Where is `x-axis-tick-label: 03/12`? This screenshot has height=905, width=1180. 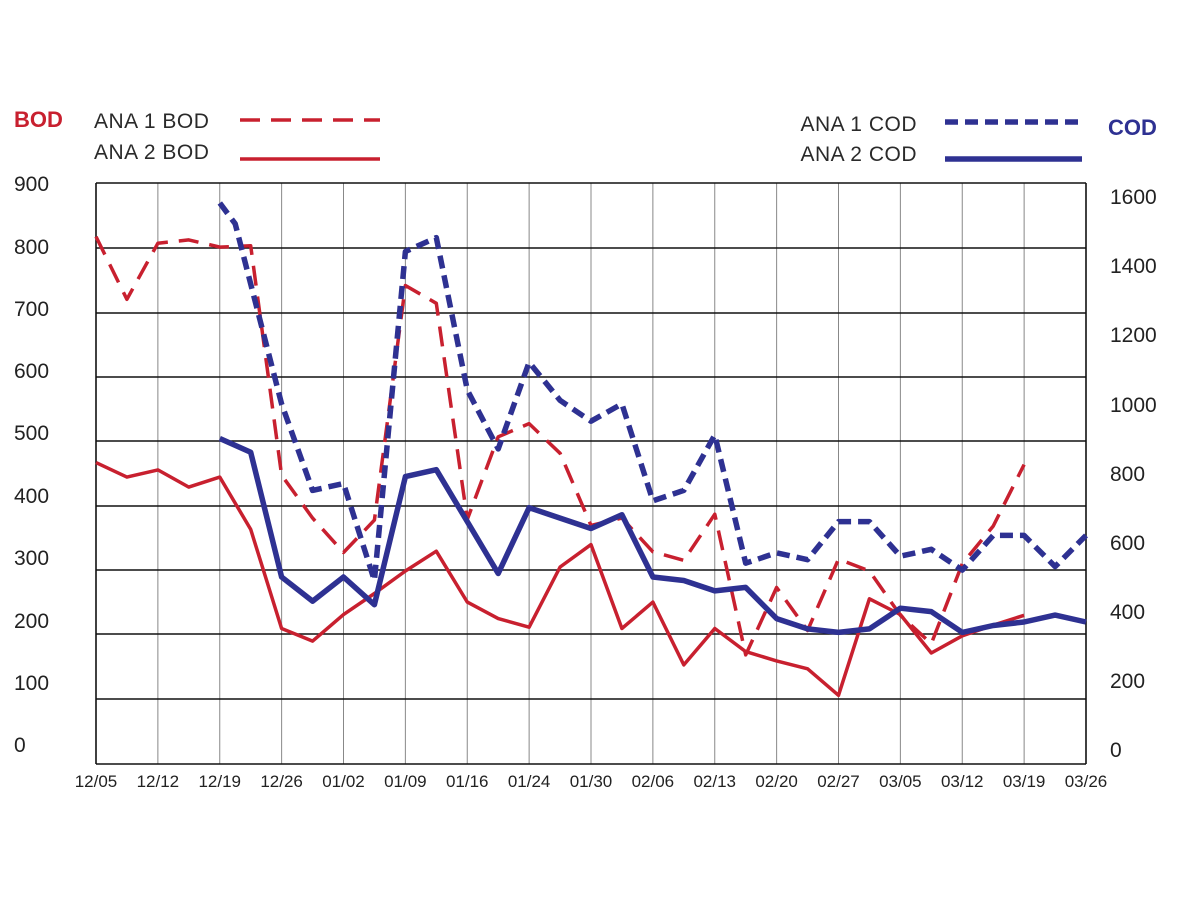
x-axis-tick-label: 03/12 is located at coordinates (962, 781).